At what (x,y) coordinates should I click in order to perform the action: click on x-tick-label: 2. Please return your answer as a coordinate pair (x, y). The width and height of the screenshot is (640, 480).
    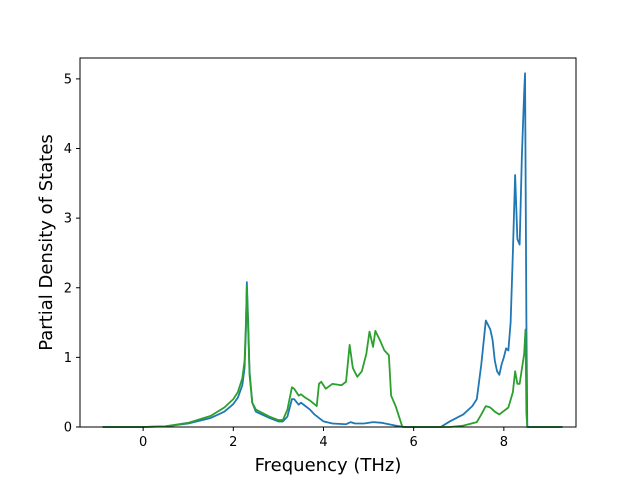
    Looking at the image, I should click on (233, 442).